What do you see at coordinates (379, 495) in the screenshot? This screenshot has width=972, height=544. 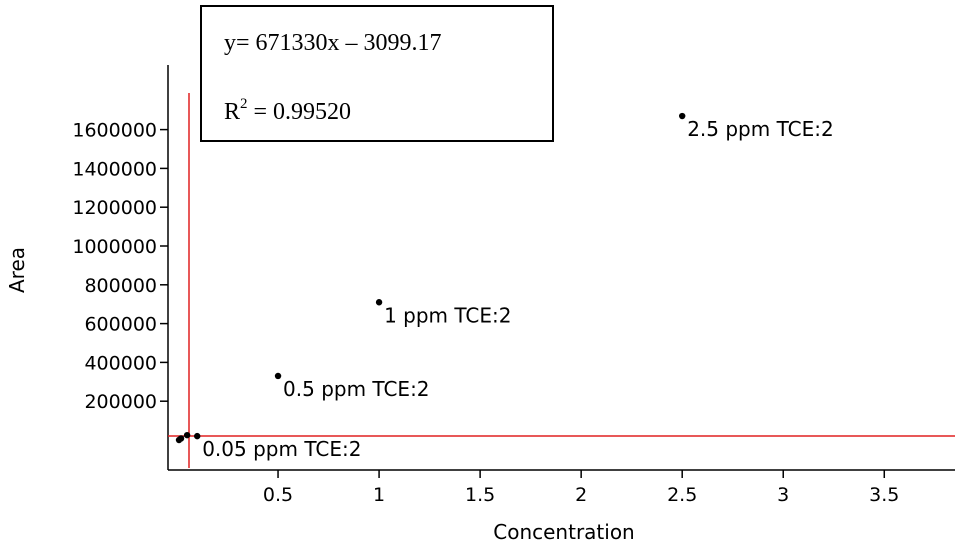 I see `x-tick-label: 1` at bounding box center [379, 495].